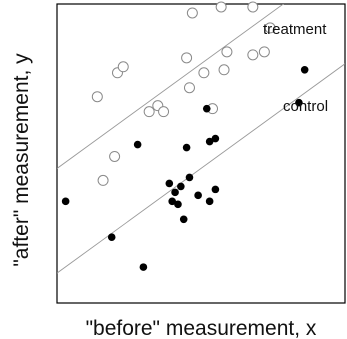 The image size is (347, 339). I want to click on y-axis-label: "after" measurement, y, so click(21, 160).